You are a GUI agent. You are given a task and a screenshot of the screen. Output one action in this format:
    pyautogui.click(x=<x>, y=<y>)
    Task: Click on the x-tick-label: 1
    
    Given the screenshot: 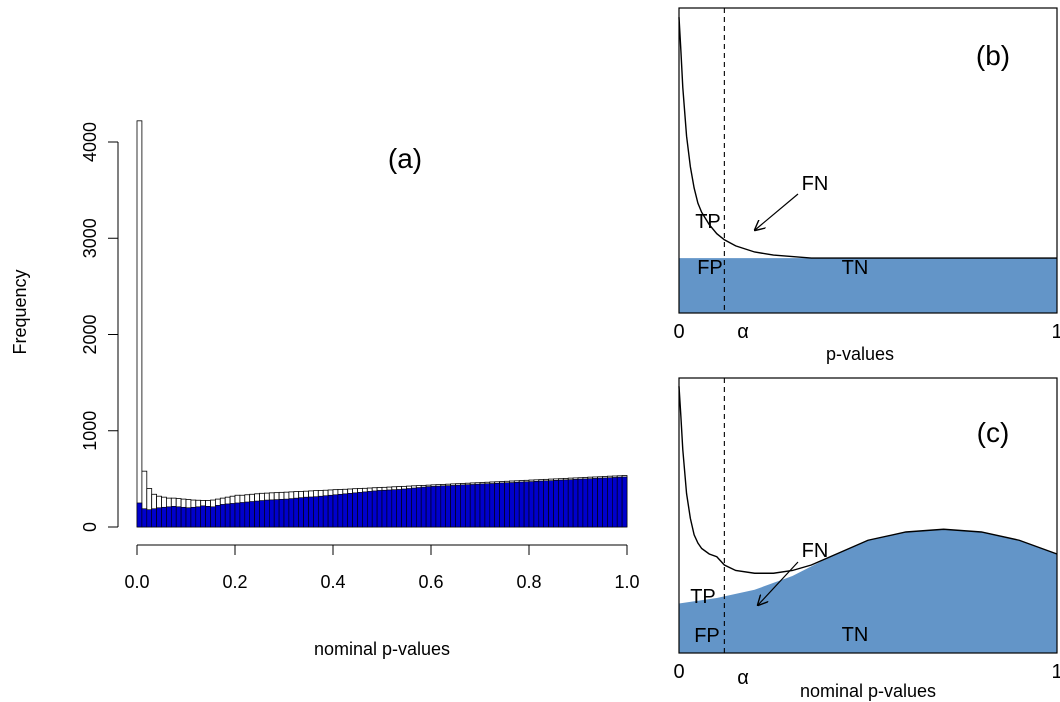 What is the action you would take?
    pyautogui.click(x=1055, y=672)
    